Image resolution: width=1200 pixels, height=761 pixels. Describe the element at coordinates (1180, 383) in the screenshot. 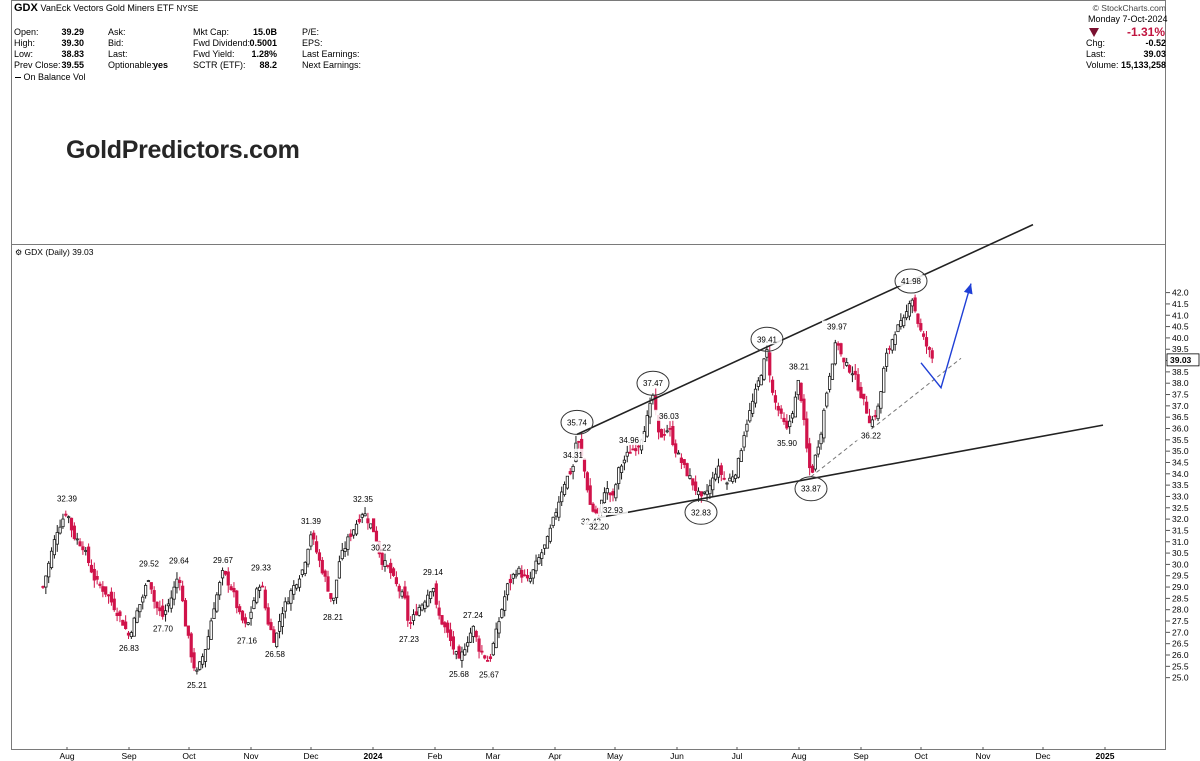

I see `y-tick-label: 38.0` at that location.